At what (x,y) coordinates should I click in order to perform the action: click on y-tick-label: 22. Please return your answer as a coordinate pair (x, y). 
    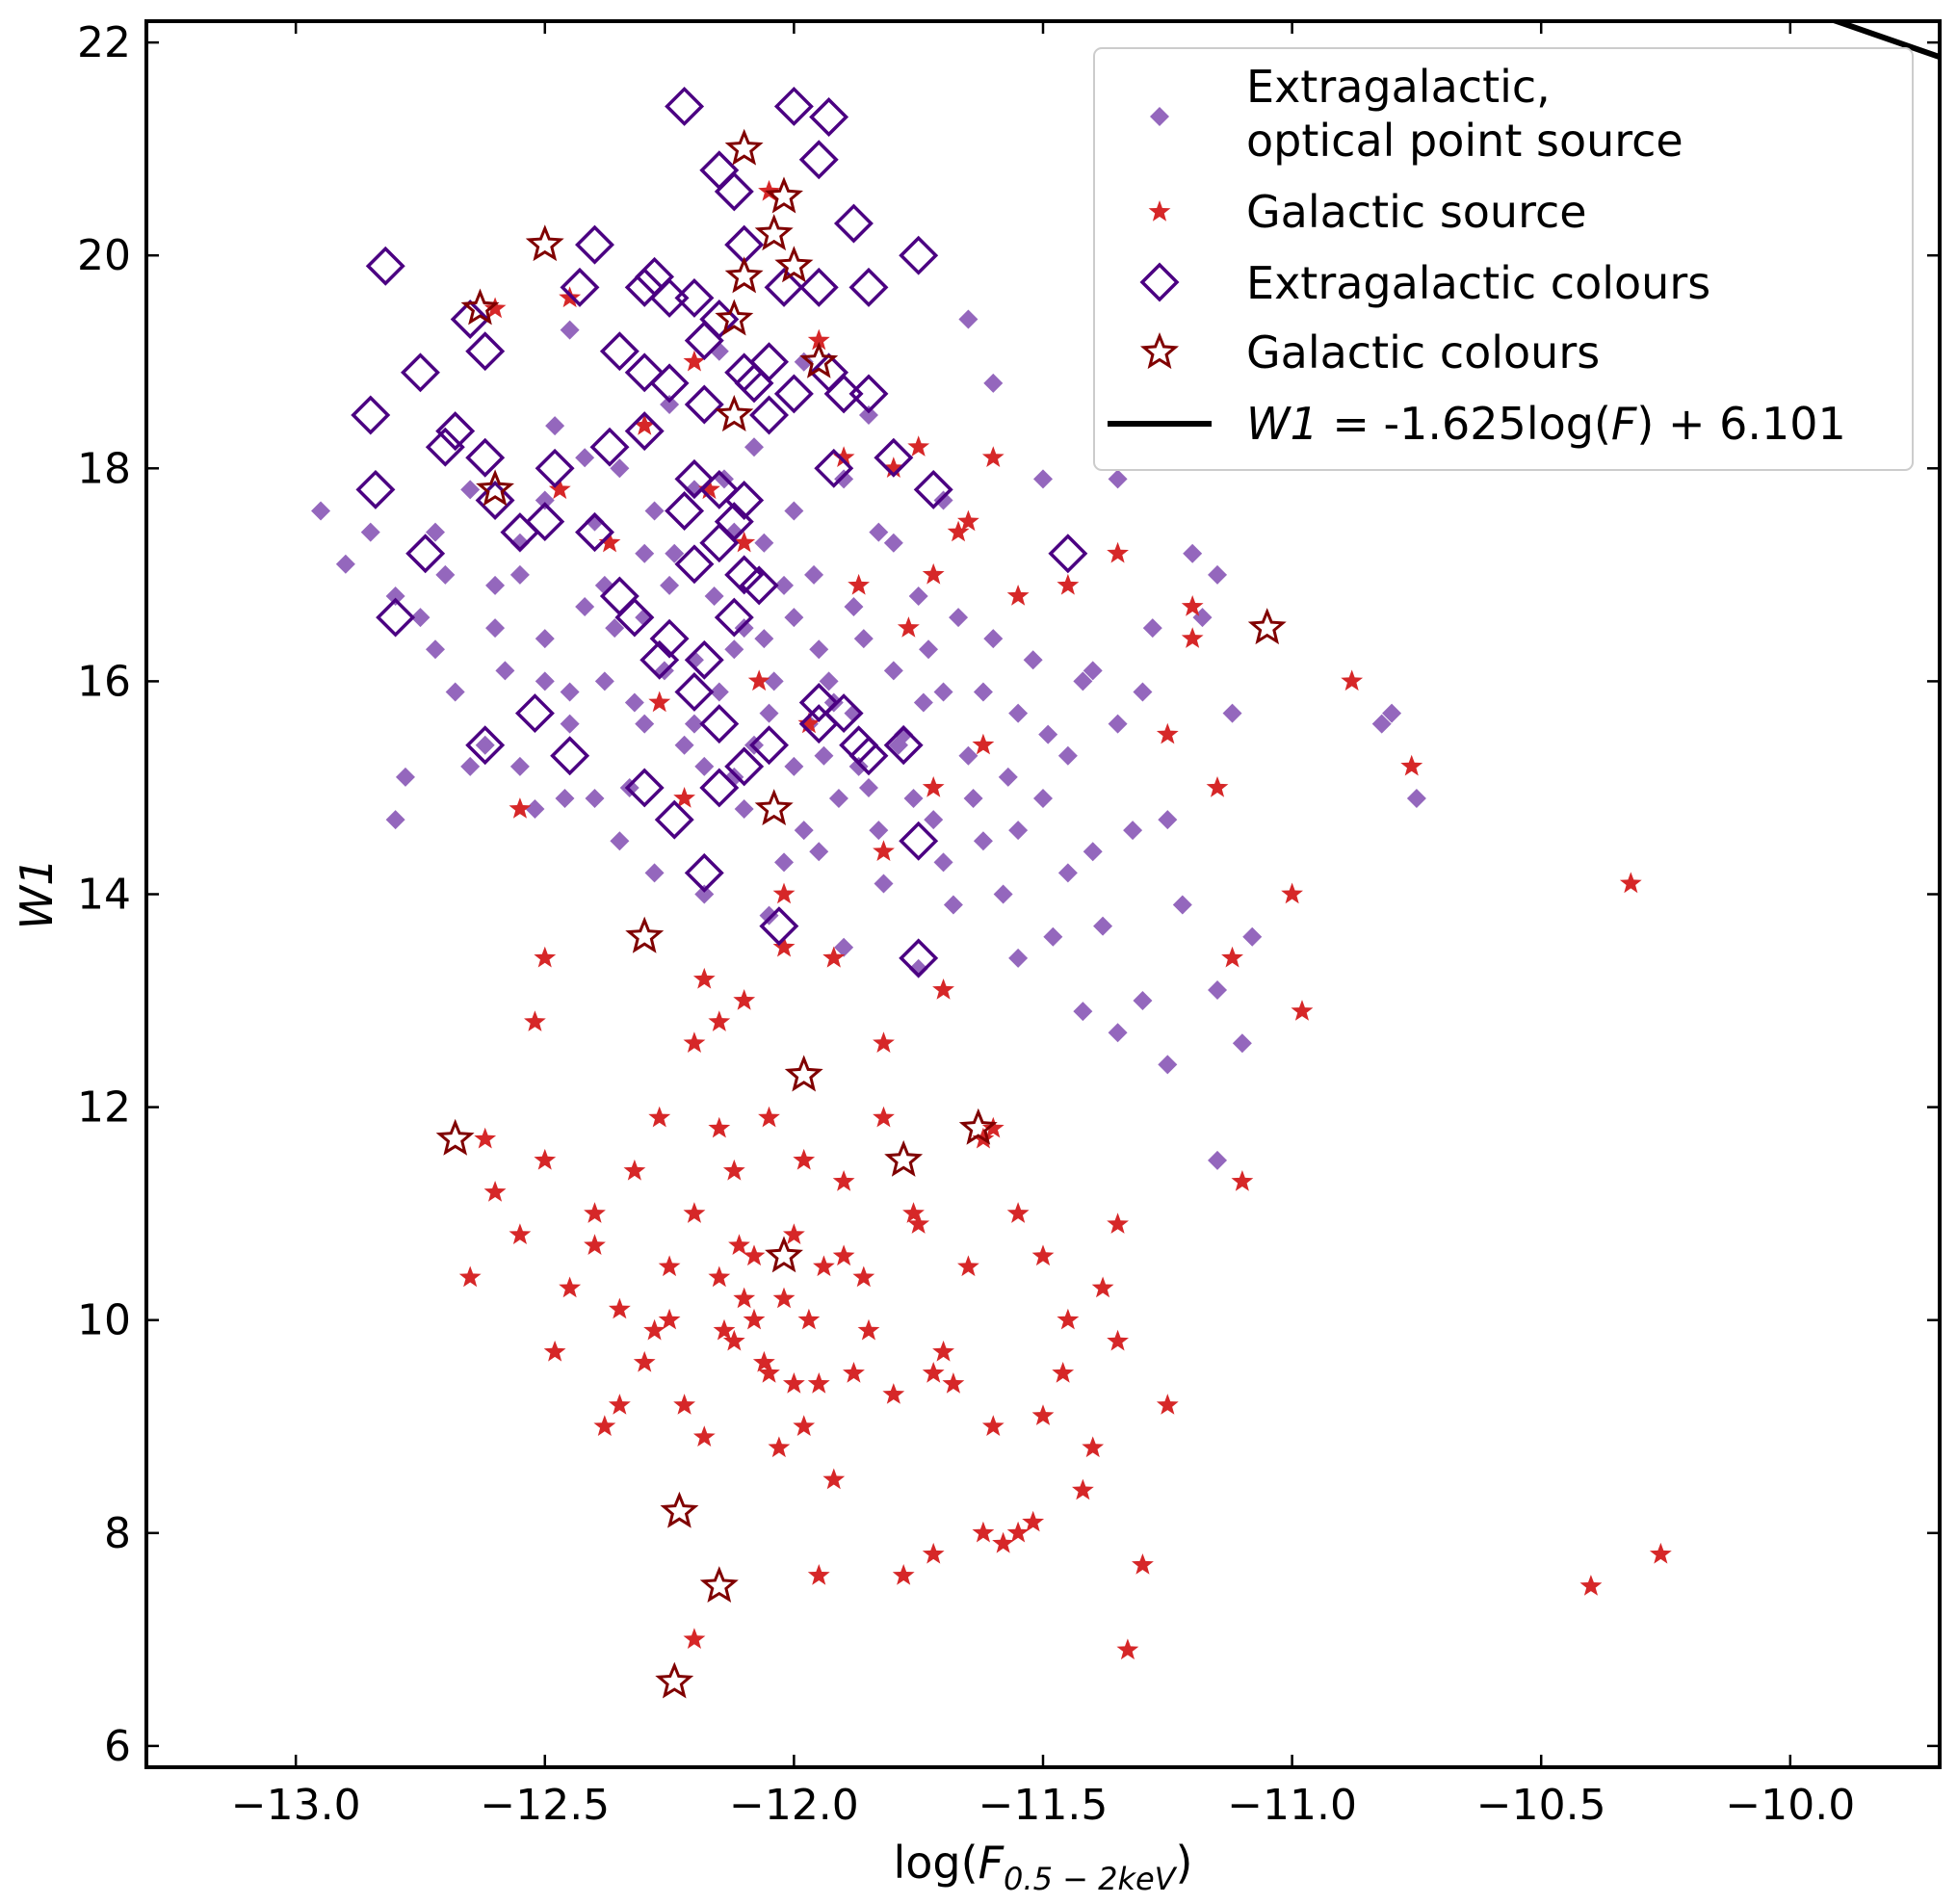
    Looking at the image, I should click on (104, 43).